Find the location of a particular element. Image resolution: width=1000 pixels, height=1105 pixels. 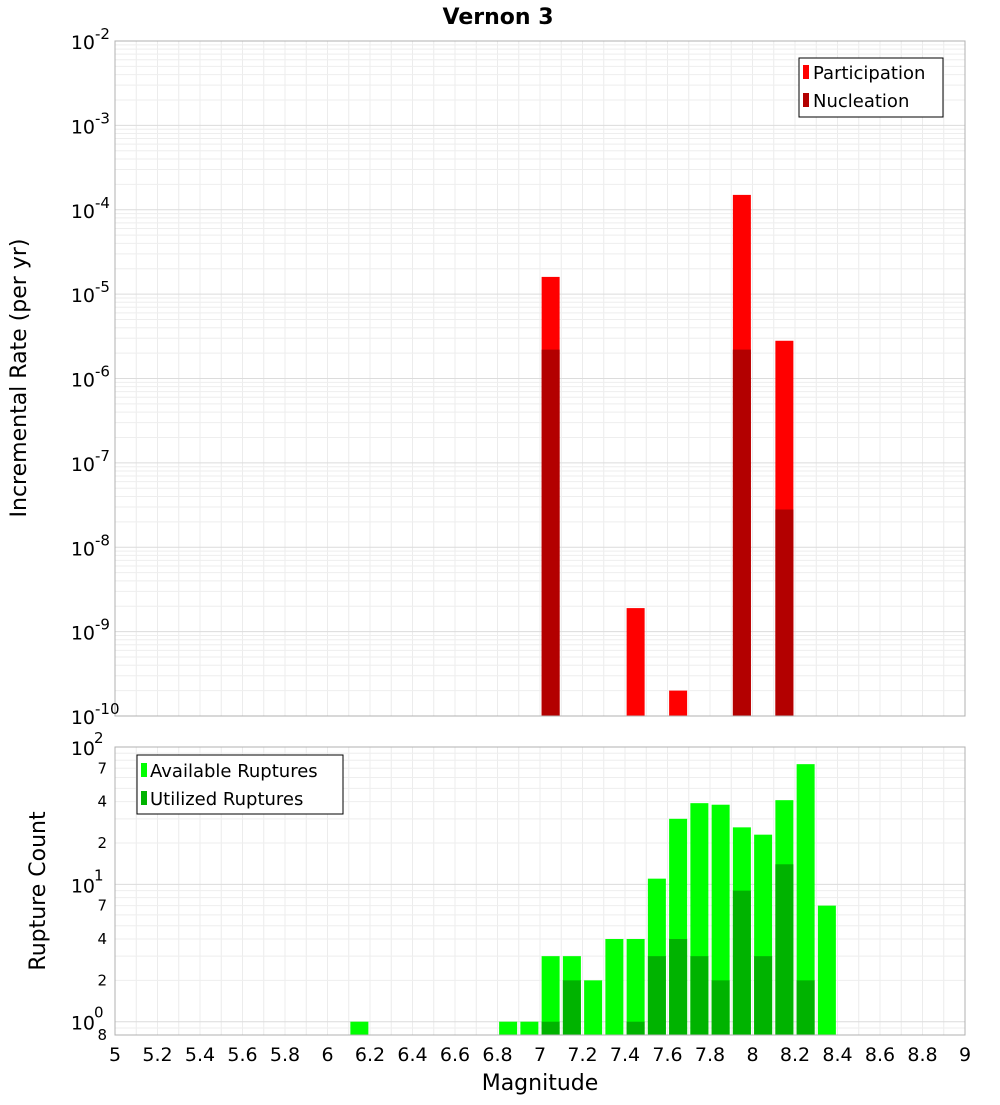

x-tick-label: 8.2 is located at coordinates (795, 1055).